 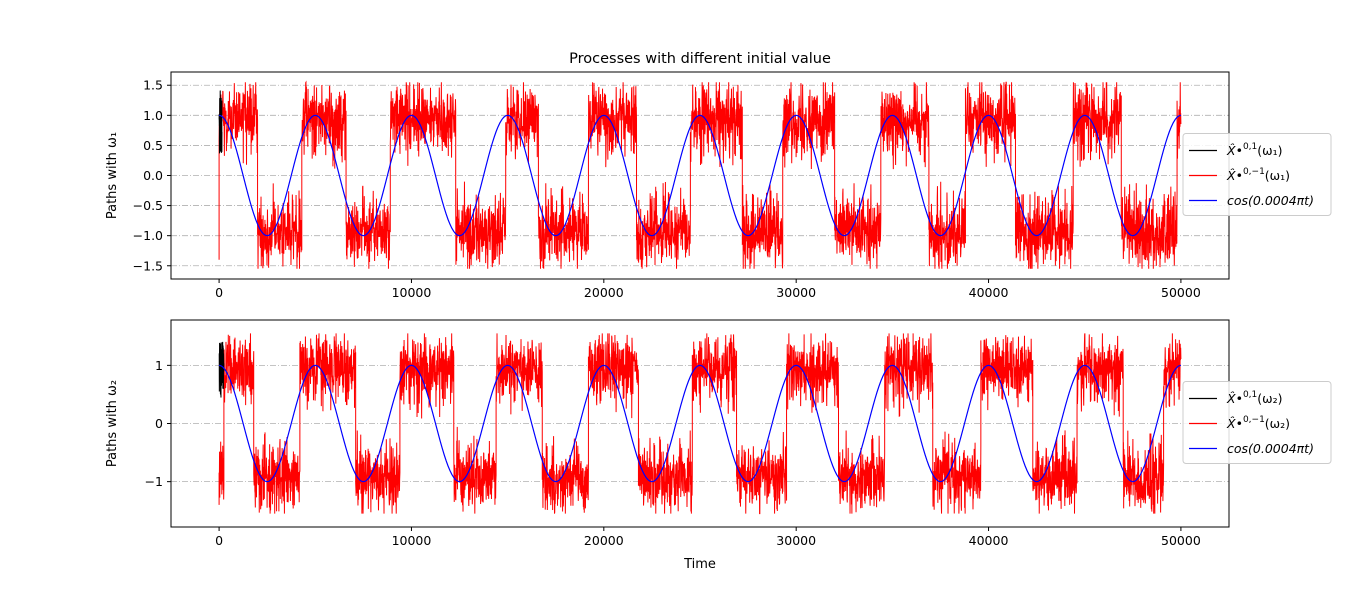 I want to click on y-tick-label: 0, so click(x=159, y=423).